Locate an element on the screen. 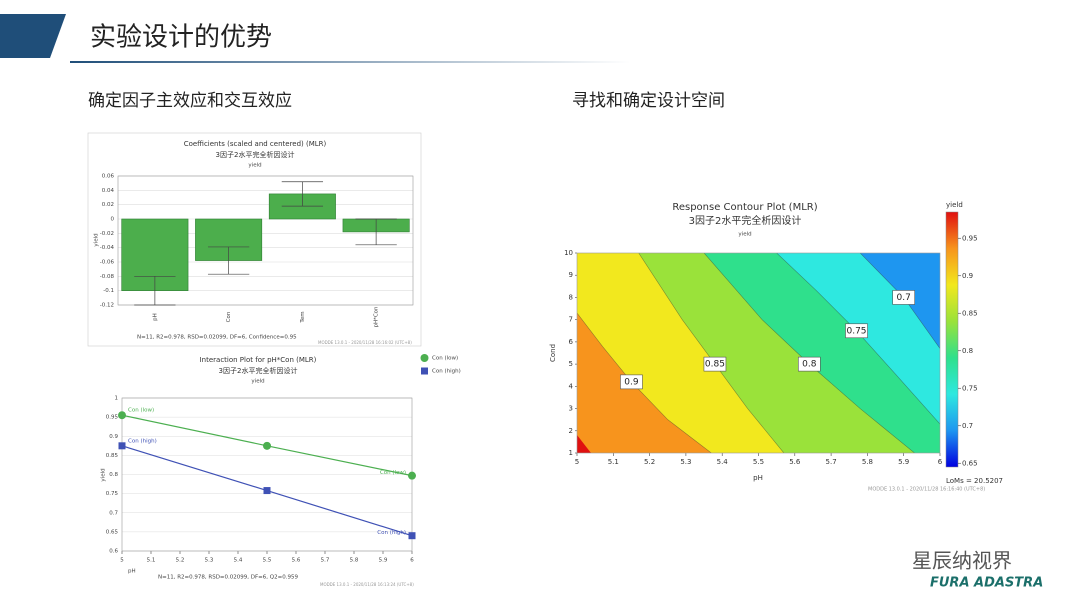 Image resolution: width=1080 pixels, height=607 pixels. chart-frame is located at coordinates (254, 239).